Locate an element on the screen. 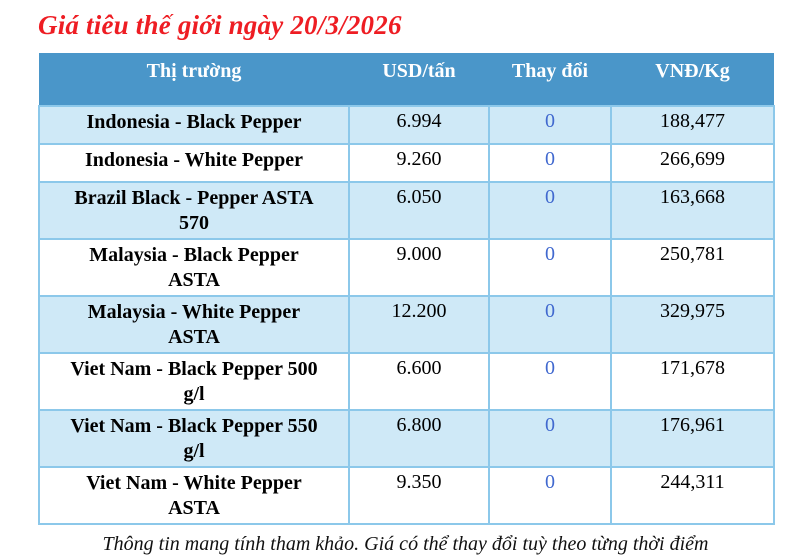 This screenshot has width=800, height=556. market-cell: Malaysia - Black Pepper ASTA is located at coordinates (194, 267).